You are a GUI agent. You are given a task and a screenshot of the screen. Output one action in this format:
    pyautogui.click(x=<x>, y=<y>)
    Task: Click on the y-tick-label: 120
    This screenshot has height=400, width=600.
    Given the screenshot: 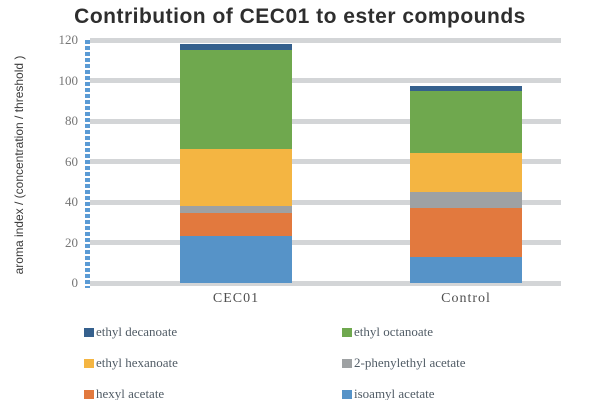 What is the action you would take?
    pyautogui.click(x=68, y=39)
    